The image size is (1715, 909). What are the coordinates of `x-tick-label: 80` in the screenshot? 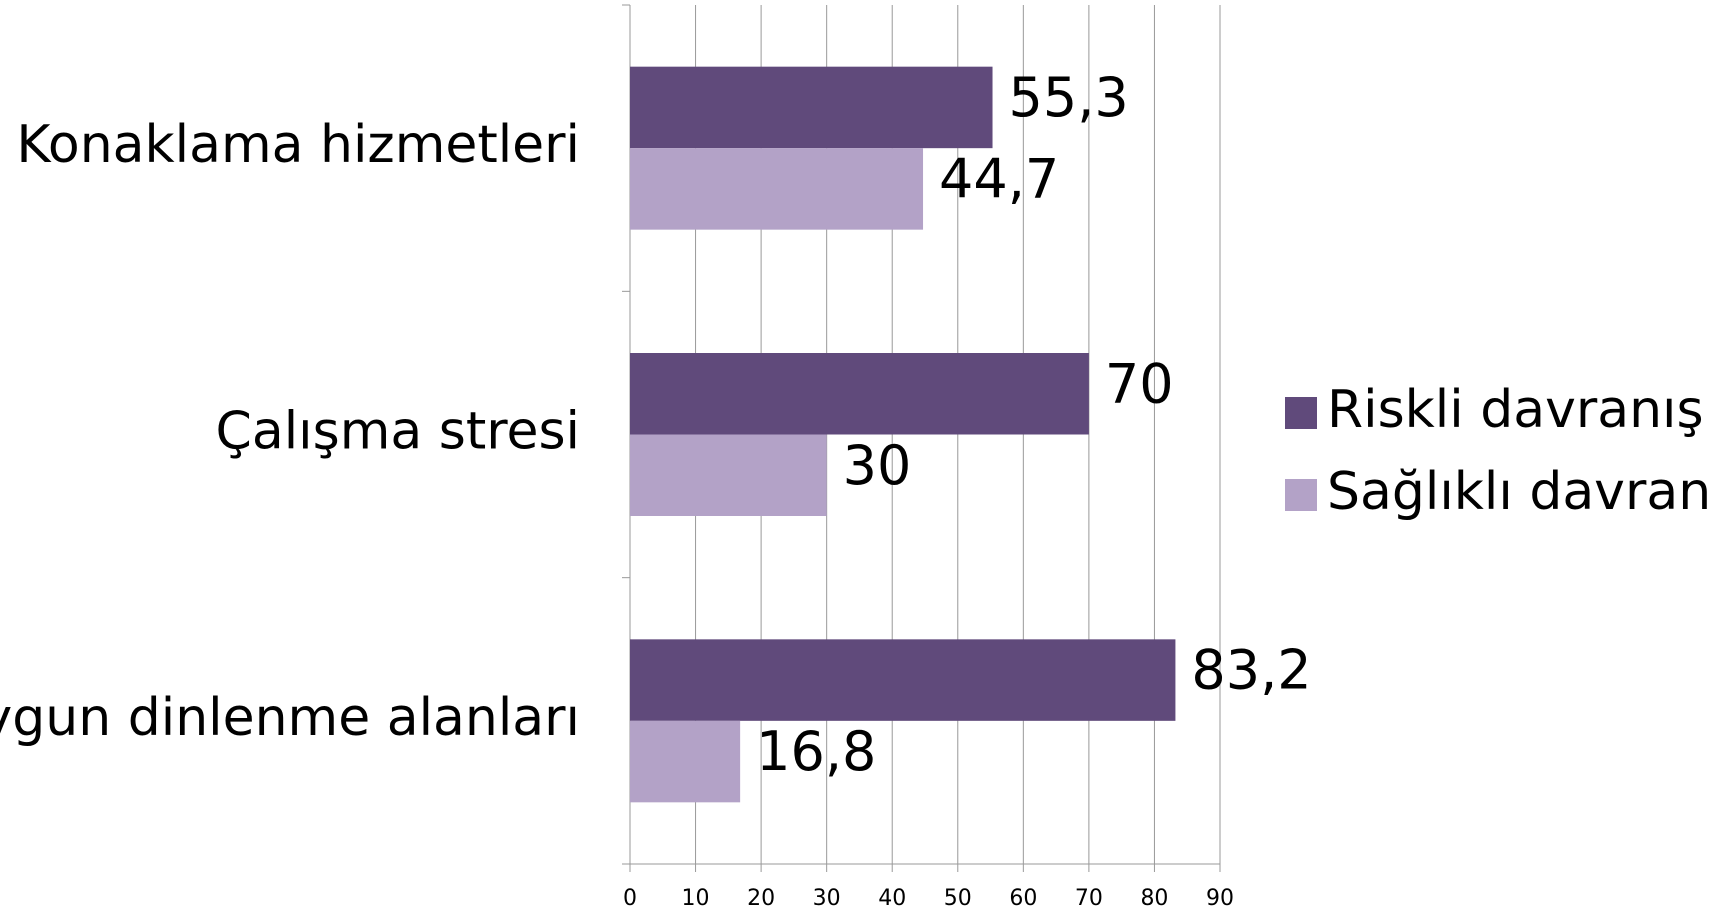 It's located at (1154, 897).